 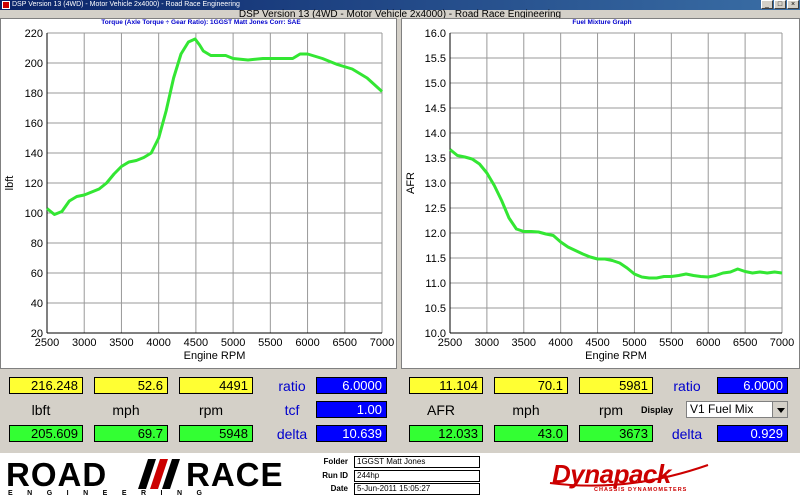 I want to click on torque-x-tick-label: 3000, so click(x=84, y=343).